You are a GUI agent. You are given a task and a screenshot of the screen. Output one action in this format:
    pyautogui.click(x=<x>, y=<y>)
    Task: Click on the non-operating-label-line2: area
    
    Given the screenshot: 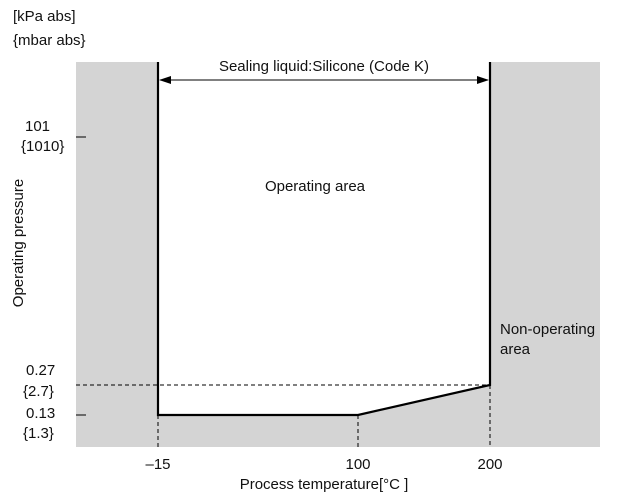 What is the action you would take?
    pyautogui.click(x=515, y=349)
    